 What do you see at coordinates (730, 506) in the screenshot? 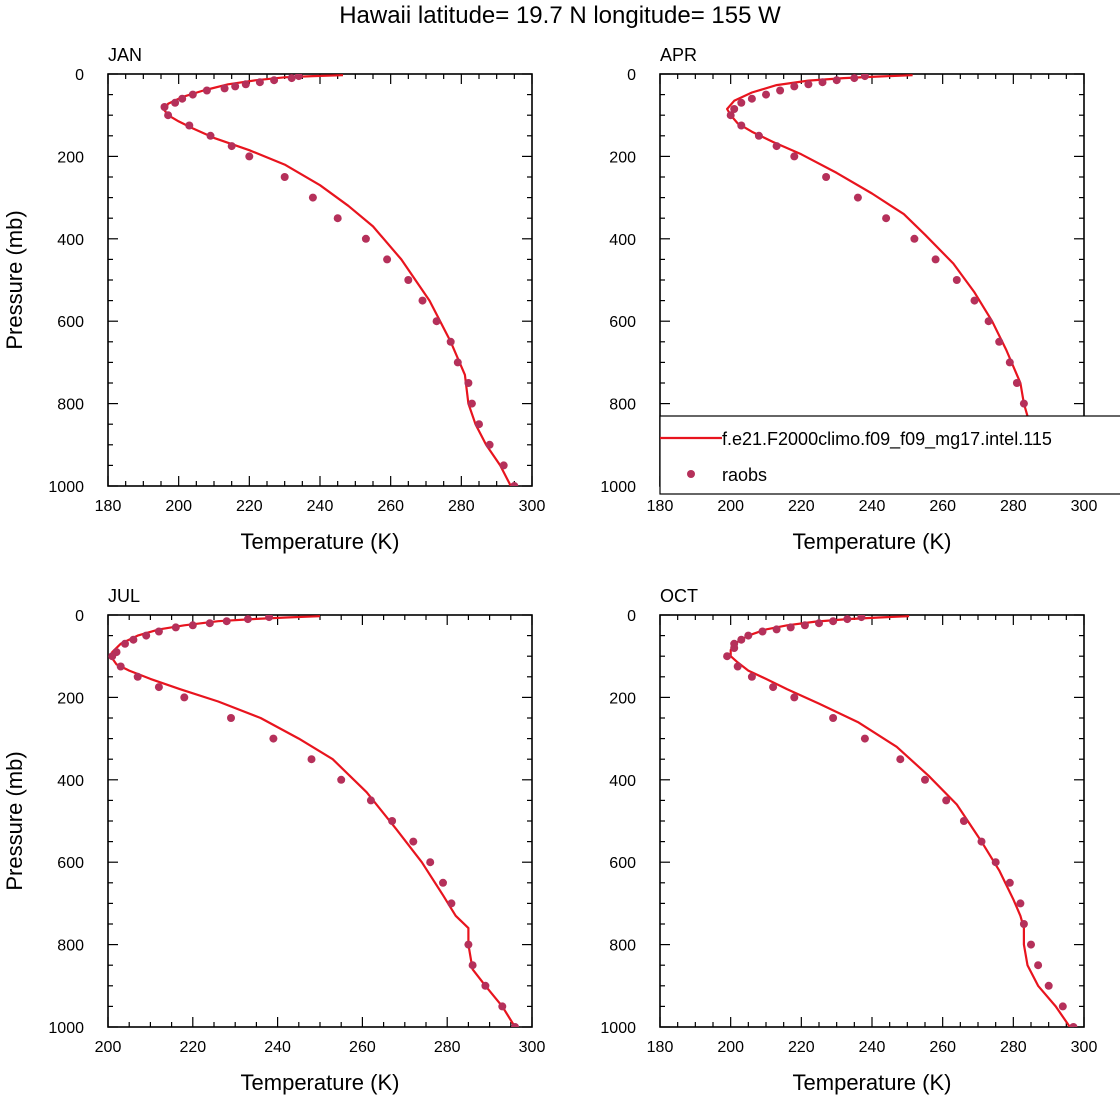
I see `x-tick-label: 200` at bounding box center [730, 506].